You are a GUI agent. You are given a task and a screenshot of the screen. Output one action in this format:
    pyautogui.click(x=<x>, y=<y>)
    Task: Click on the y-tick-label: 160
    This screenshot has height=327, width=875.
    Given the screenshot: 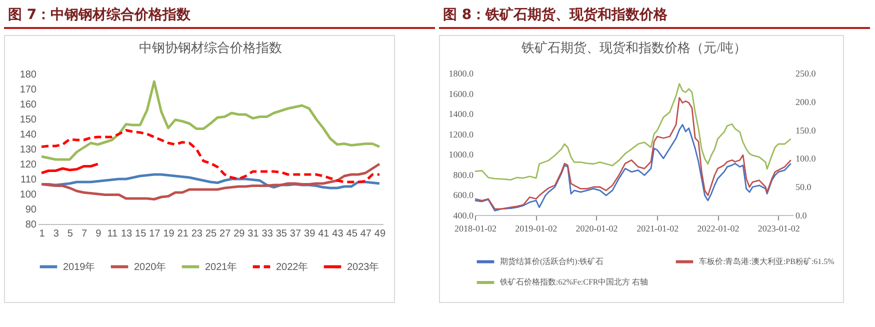 What is the action you would take?
    pyautogui.click(x=28, y=105)
    